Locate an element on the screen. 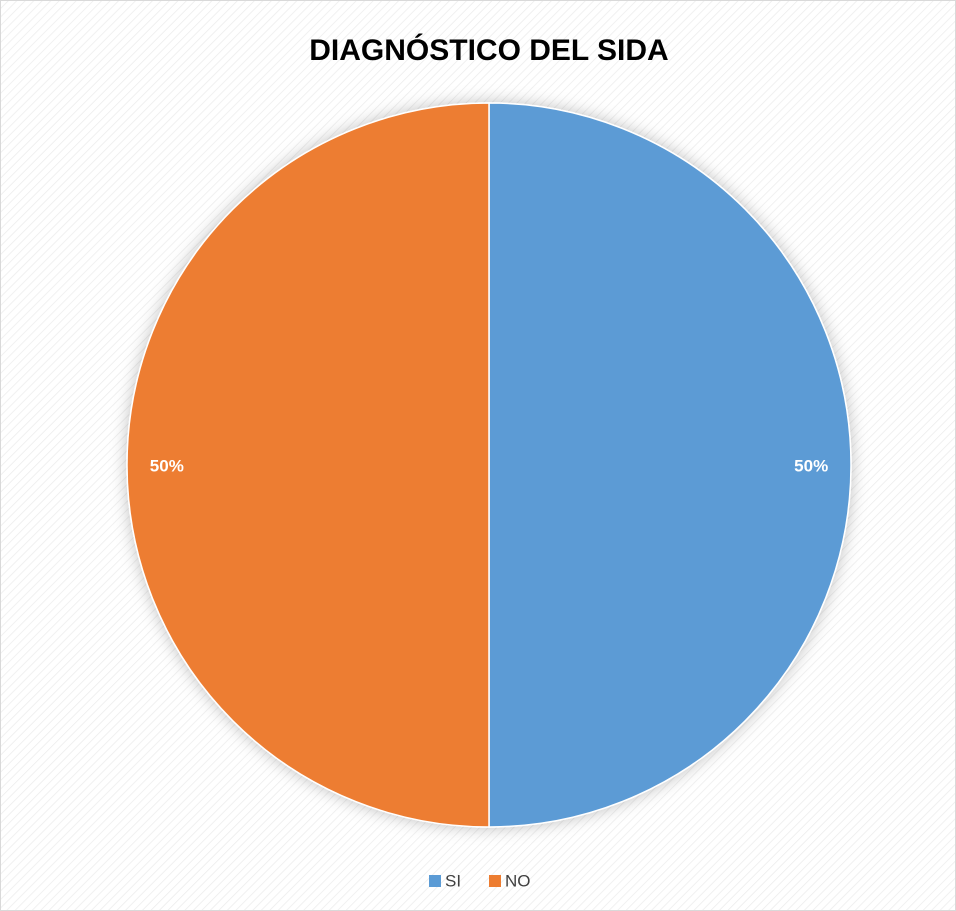  legend-label: SI is located at coordinates (453, 880).